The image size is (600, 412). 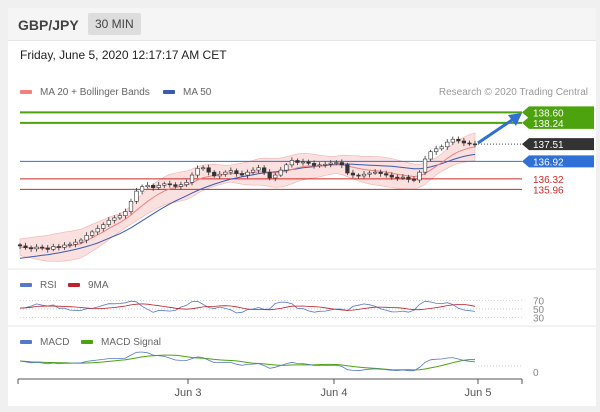 I want to click on level-label-support: 136.32, so click(x=548, y=180).